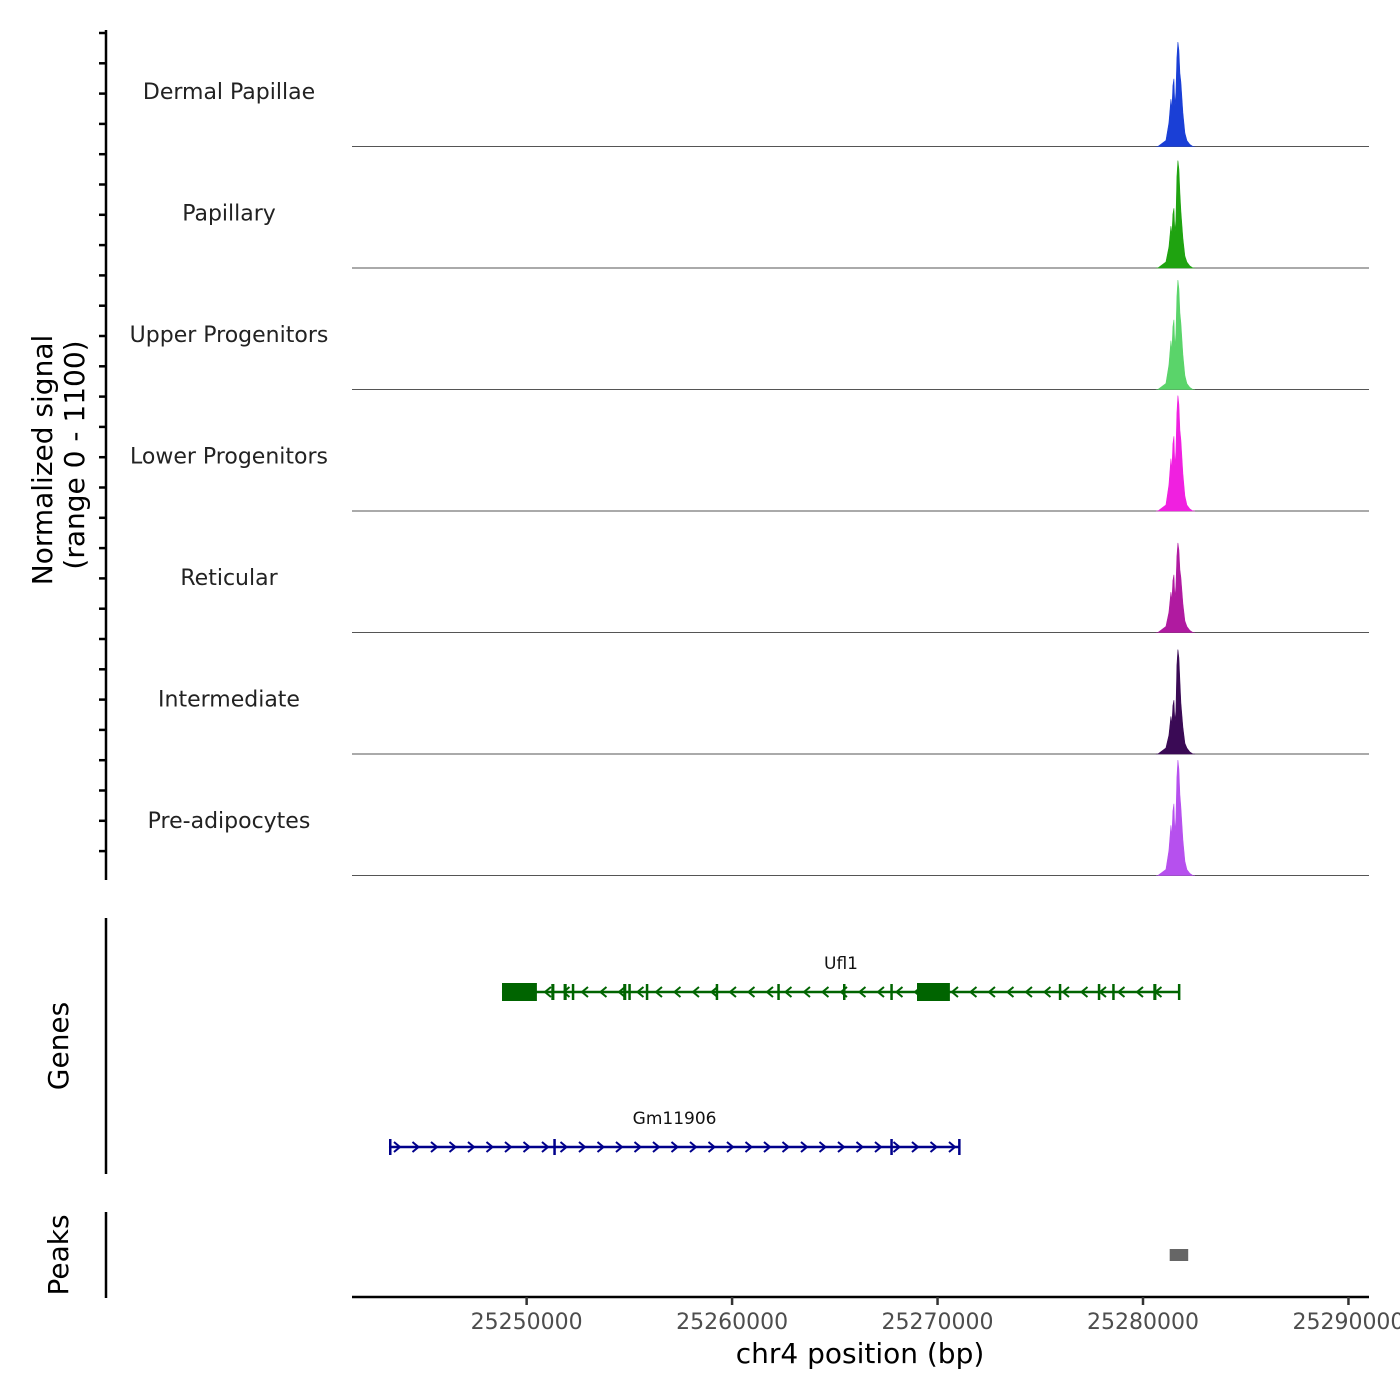  What do you see at coordinates (749, 334) in the screenshot?
I see `track-upper-progenitors: Upper Progenitors` at bounding box center [749, 334].